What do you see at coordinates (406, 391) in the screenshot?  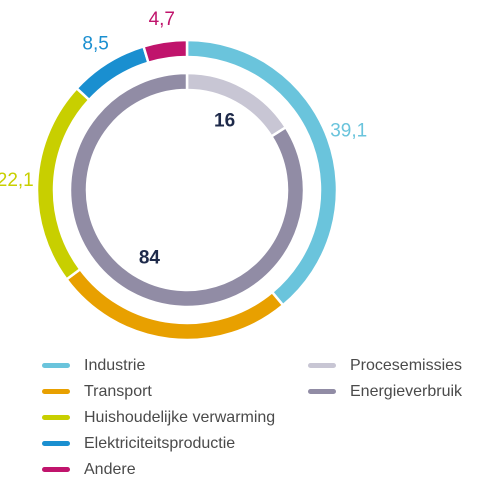 I see `legend-label: Energieverbruik` at bounding box center [406, 391].